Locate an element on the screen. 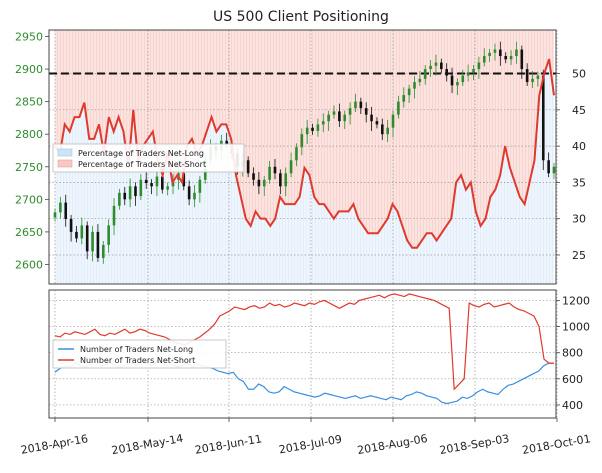 Image resolution: width=602 pixels, height=473 pixels. left-tick-label: 2700 is located at coordinates (29, 199).